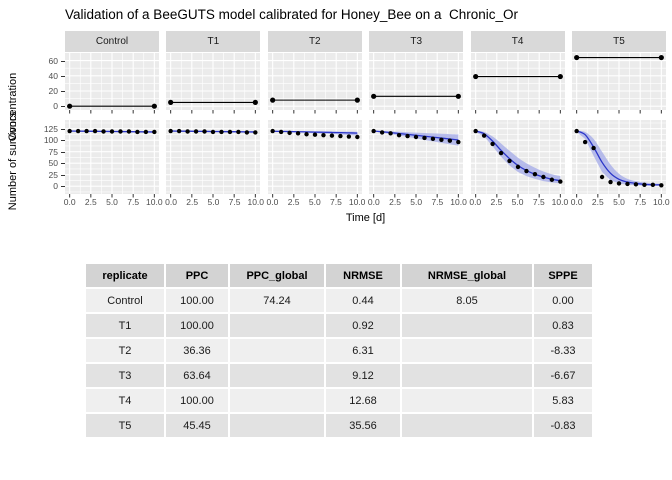  I want to click on table-row-t4: T4 100.00 12.68 5.83, so click(339, 400).